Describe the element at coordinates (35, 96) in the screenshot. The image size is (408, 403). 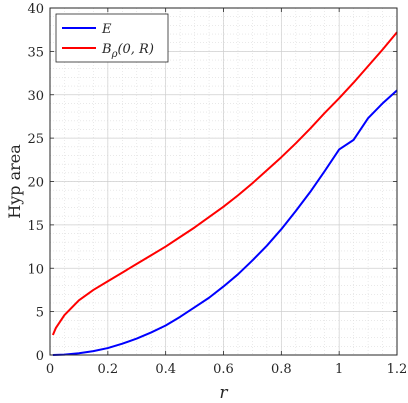
I see `y-tick-label: 30` at that location.